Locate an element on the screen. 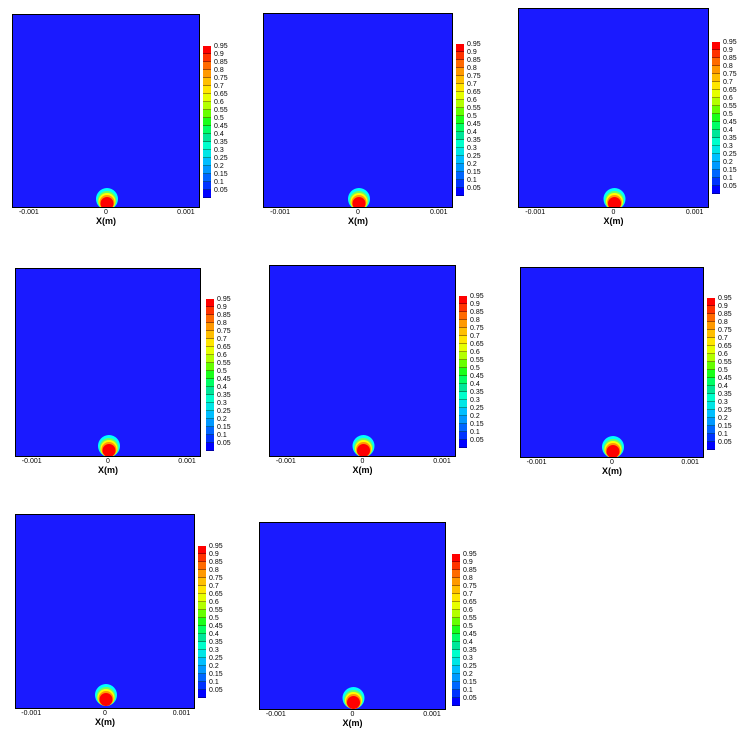 The height and width of the screenshot is (730, 749). colorbar-label: 0.4 is located at coordinates (475, 384).